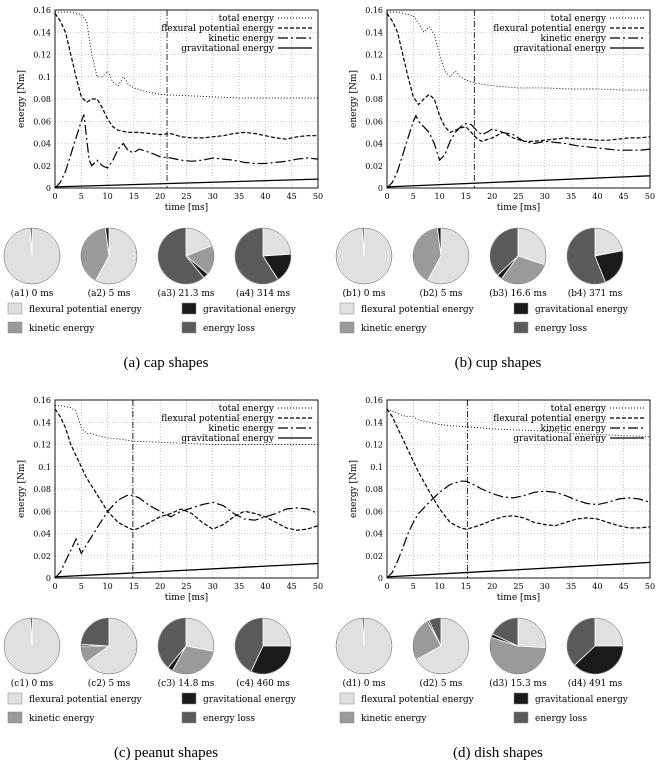 The height and width of the screenshot is (781, 664). Describe the element at coordinates (374, 144) in the screenshot. I see `y-tick-label: 0.04` at that location.